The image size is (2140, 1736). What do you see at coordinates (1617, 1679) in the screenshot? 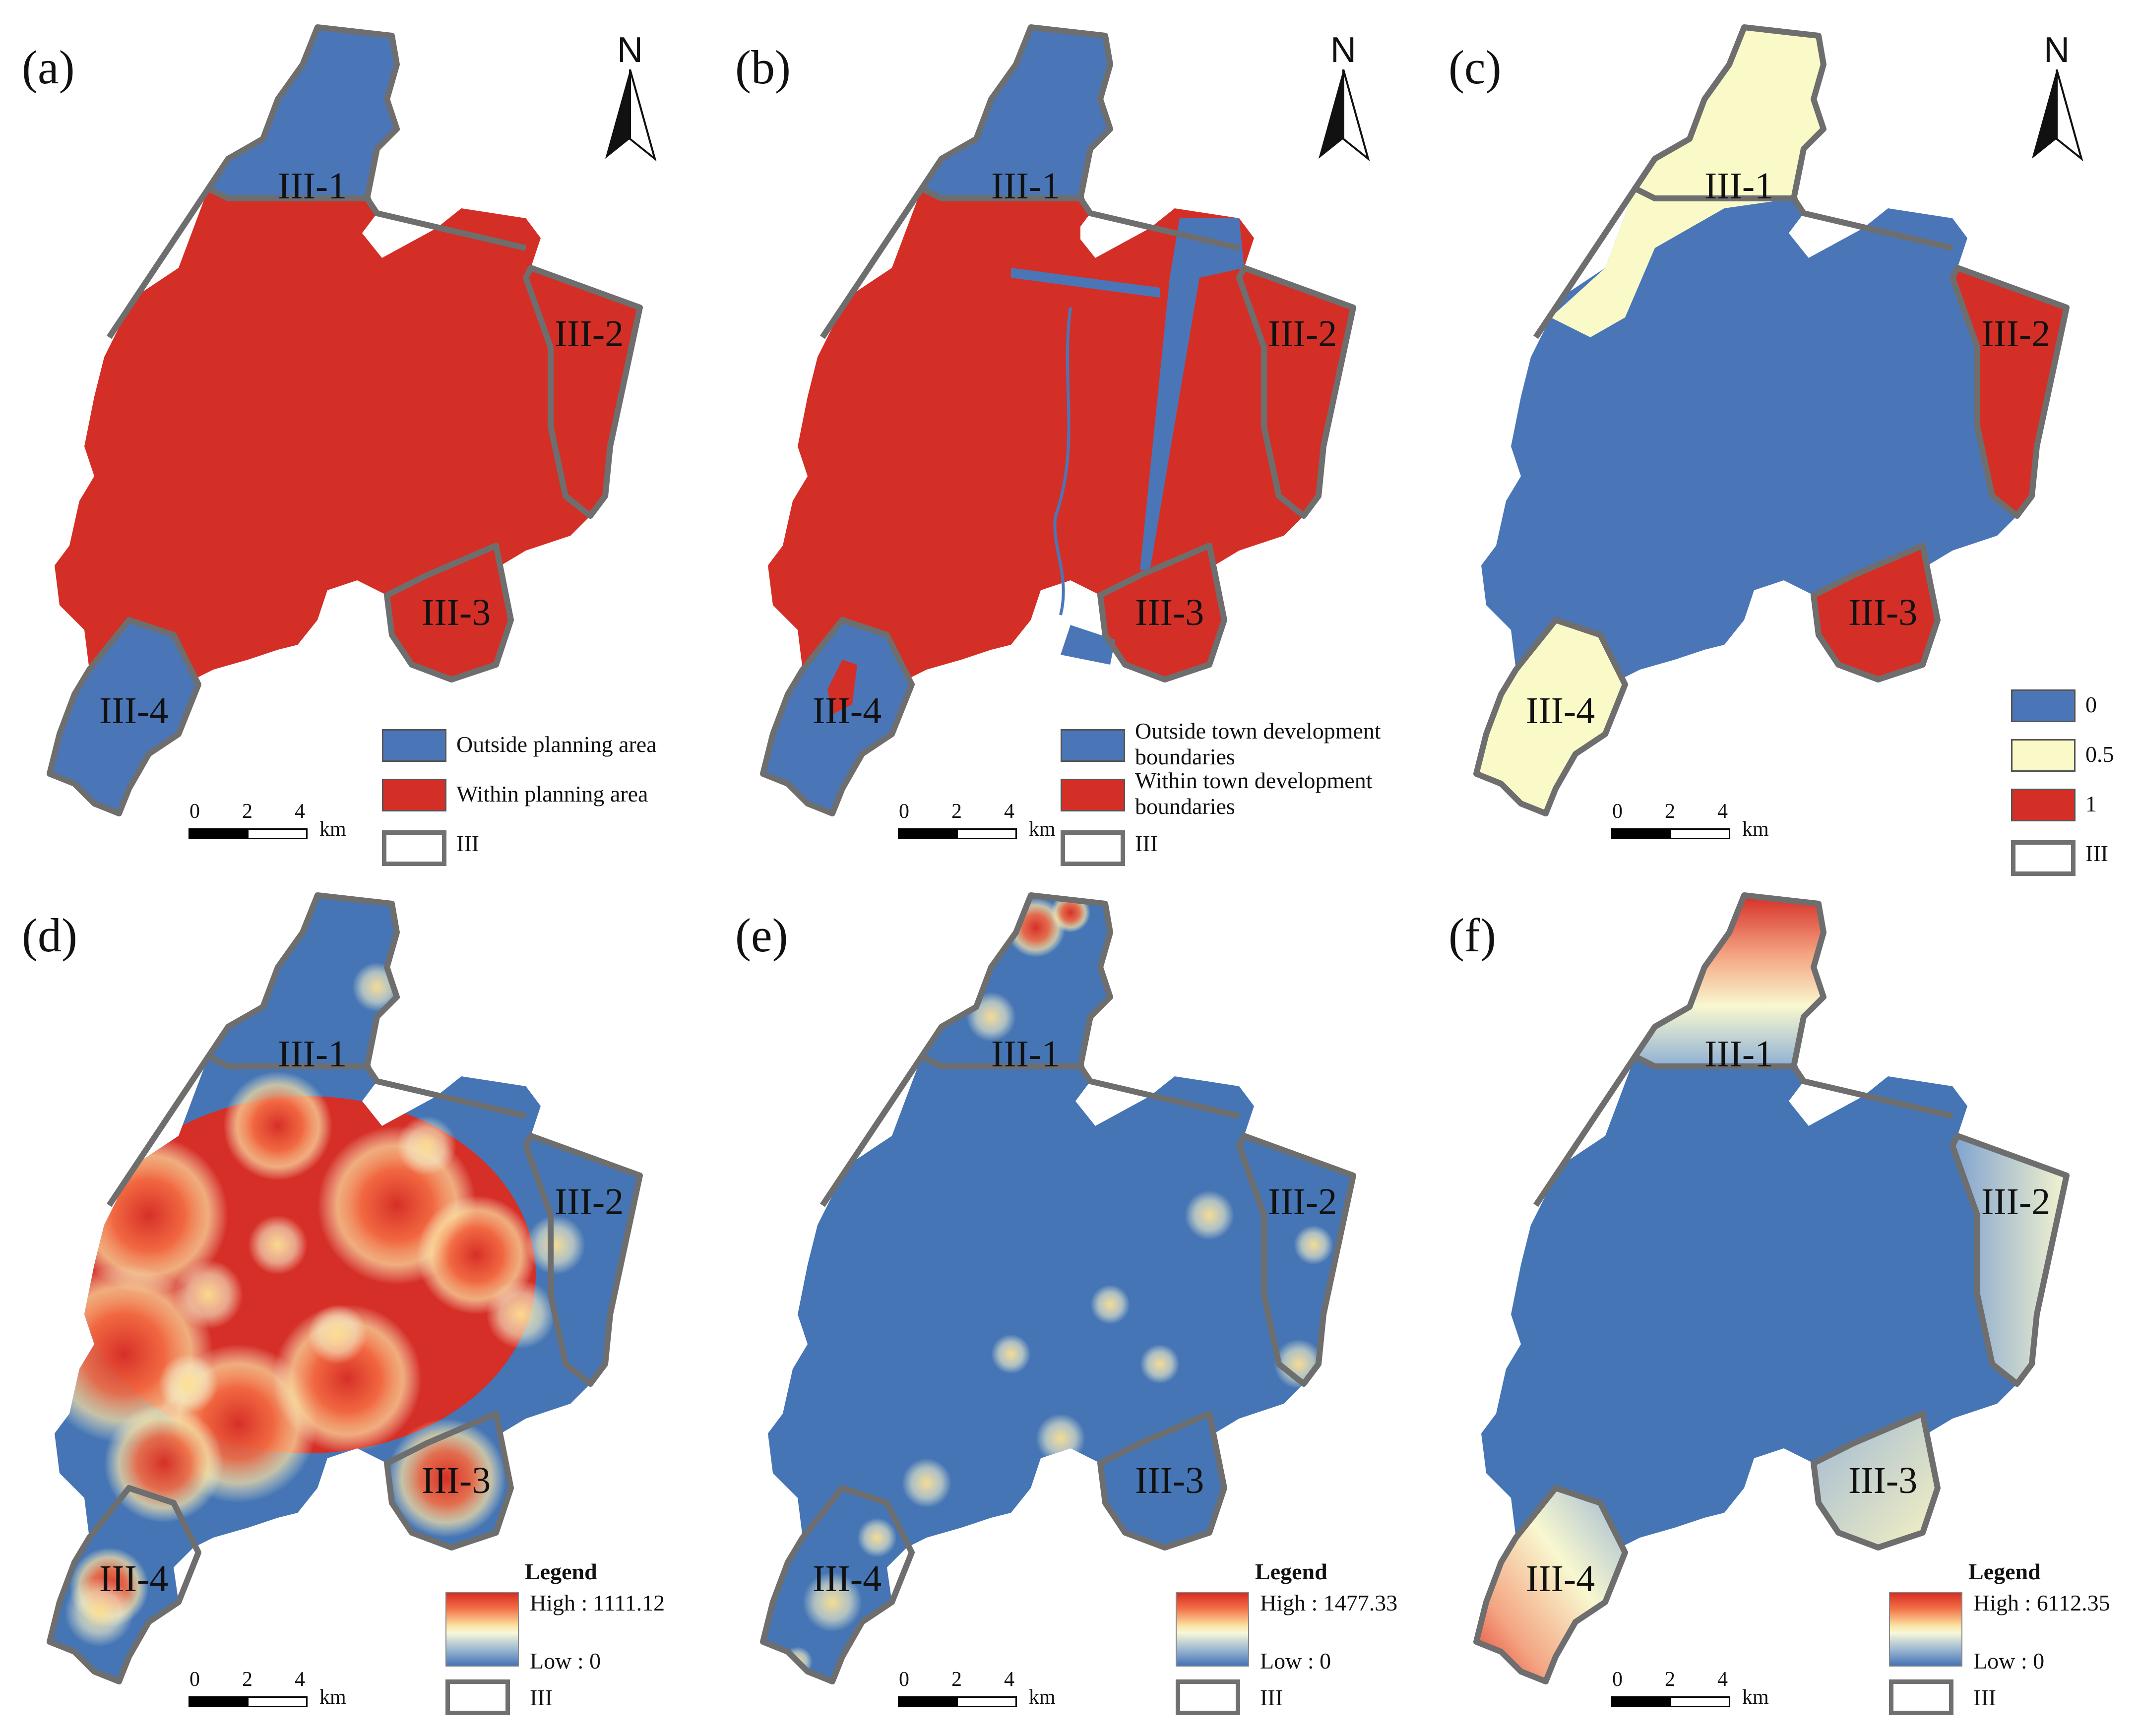
I see `scale-tick: 0` at bounding box center [1617, 1679].